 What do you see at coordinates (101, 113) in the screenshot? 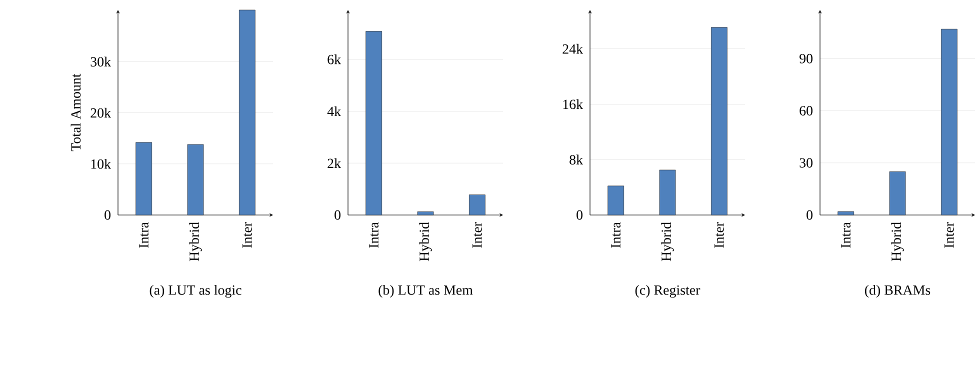
I see `y-tick-label: 20k` at bounding box center [101, 113].